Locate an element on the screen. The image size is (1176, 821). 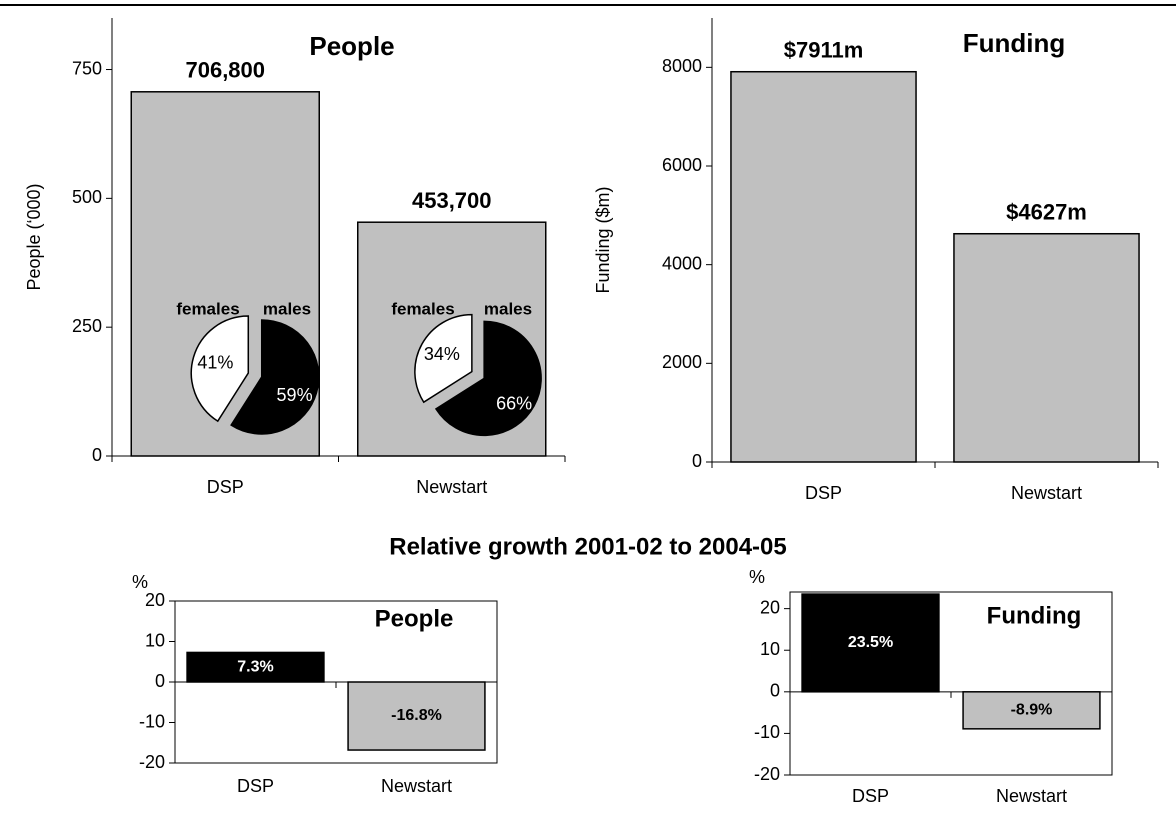
section-heading: Relative growth 2001-02 to 2004-05 is located at coordinates (588, 546).